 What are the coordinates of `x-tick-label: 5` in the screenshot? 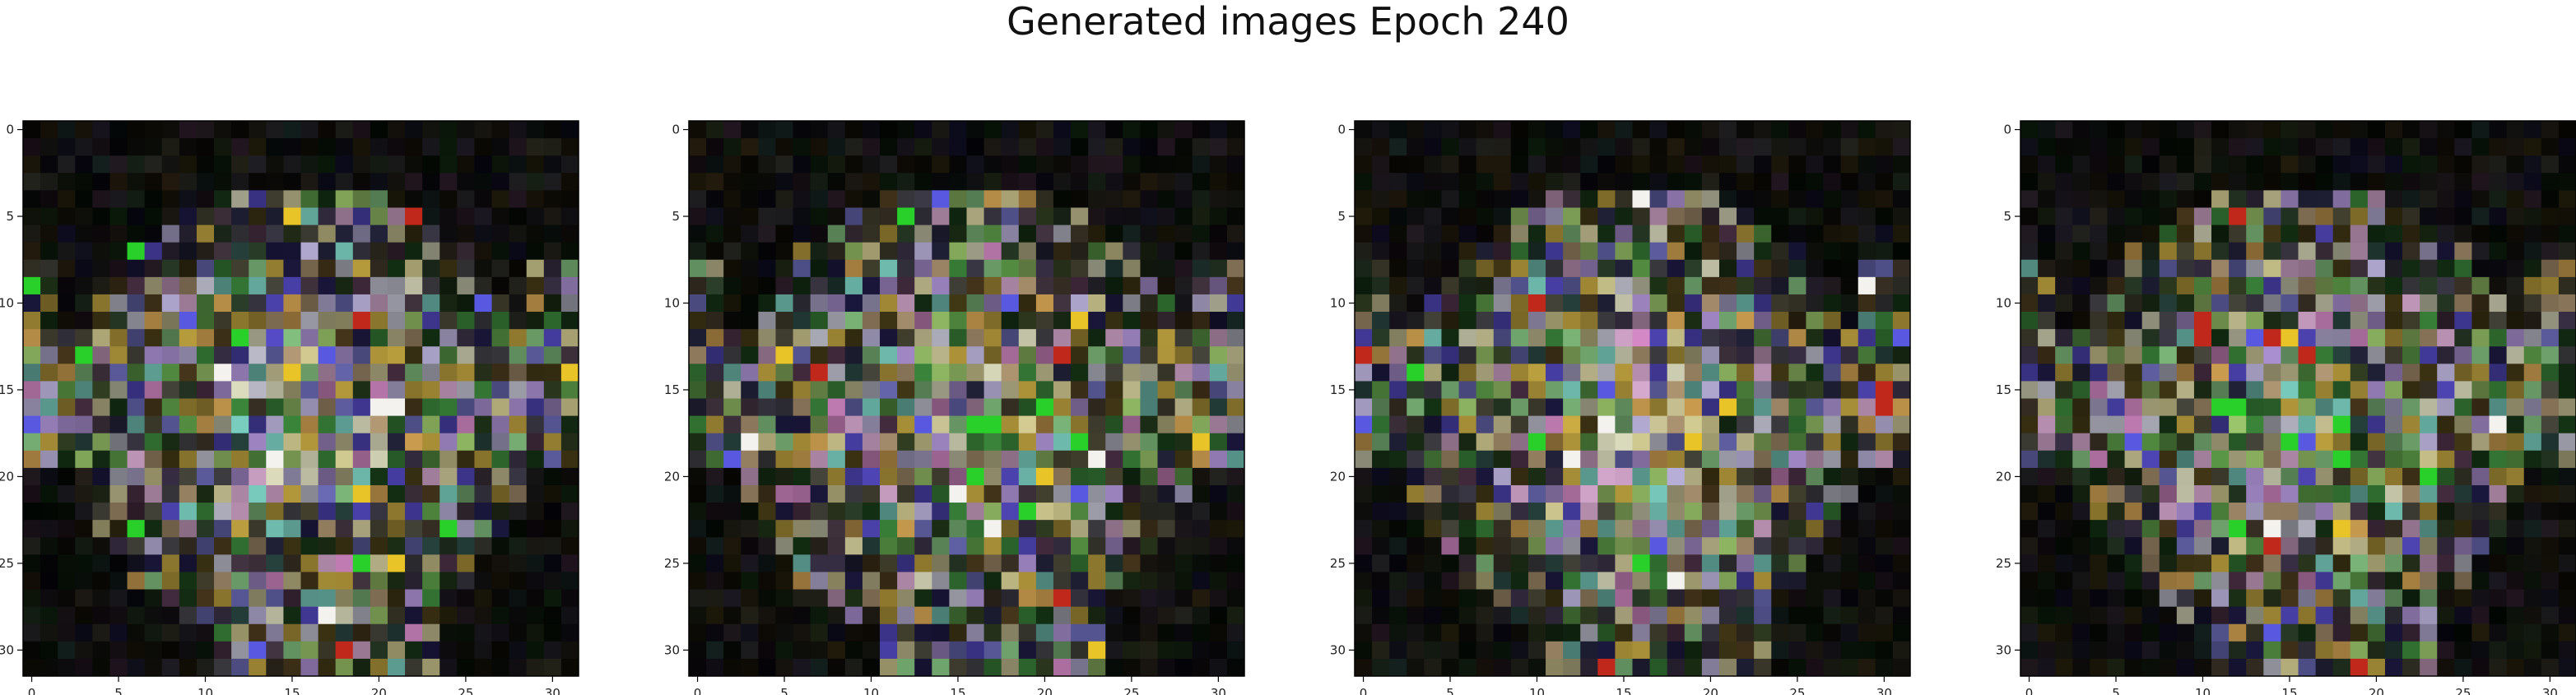 It's located at (784, 690).